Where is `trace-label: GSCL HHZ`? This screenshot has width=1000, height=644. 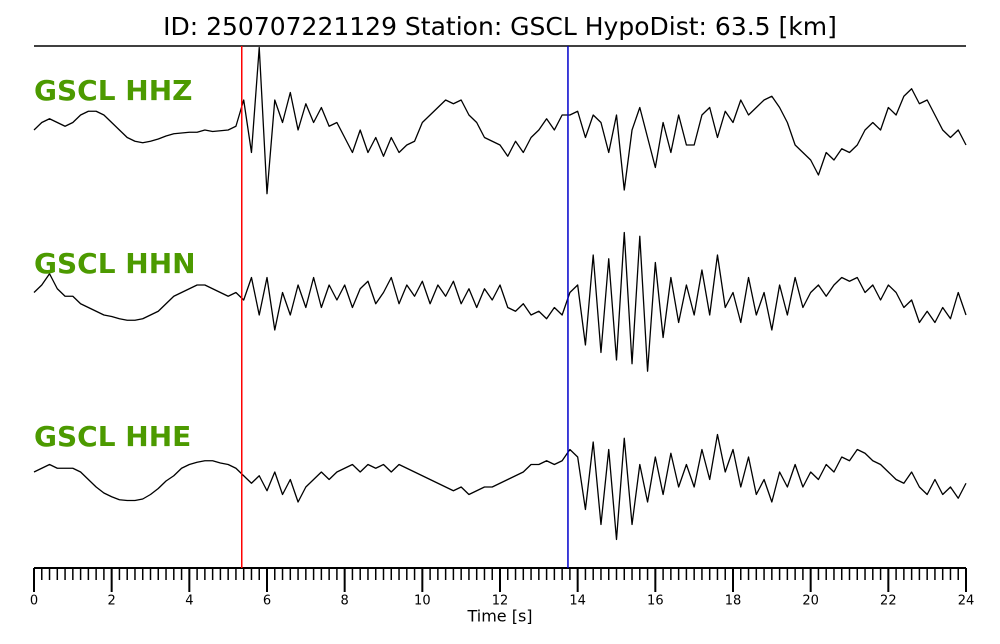 trace-label: GSCL HHZ is located at coordinates (113, 90).